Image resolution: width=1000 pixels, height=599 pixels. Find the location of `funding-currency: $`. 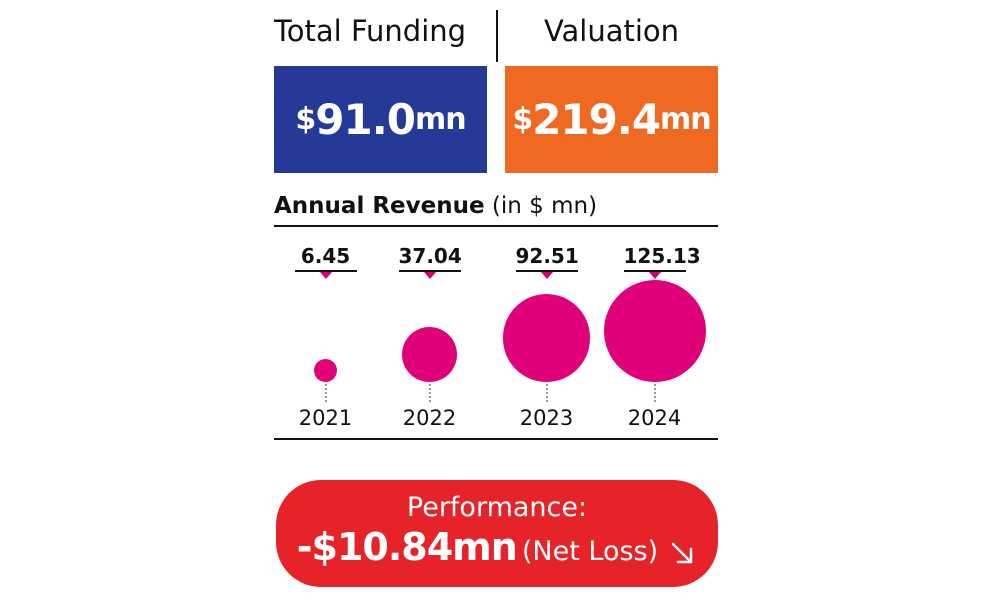

funding-currency: $ is located at coordinates (305, 119).